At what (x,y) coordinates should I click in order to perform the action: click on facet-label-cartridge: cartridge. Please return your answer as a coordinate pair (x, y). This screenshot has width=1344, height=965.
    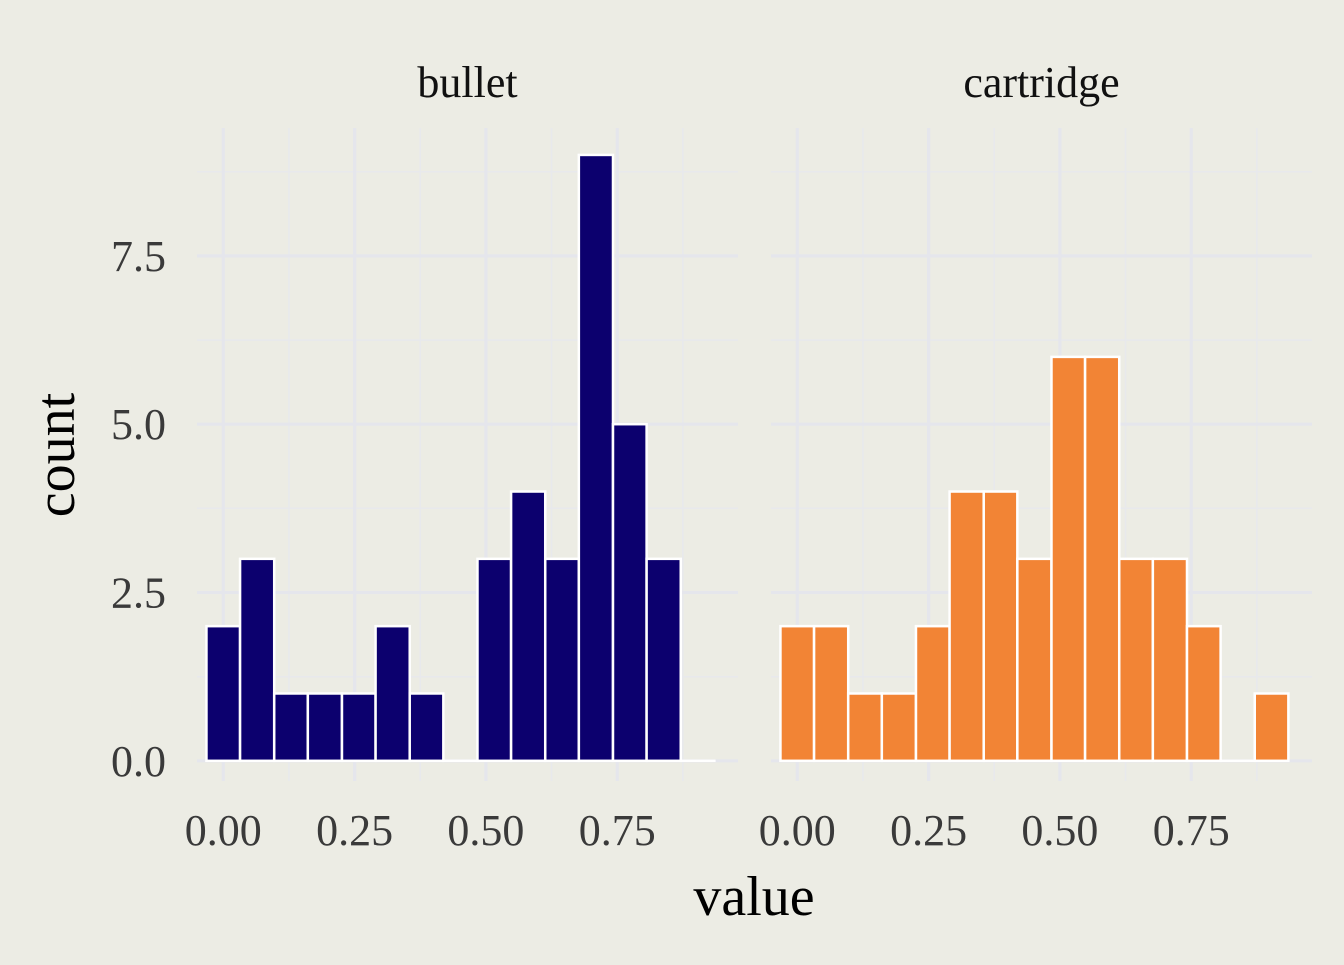
    Looking at the image, I should click on (1041, 82).